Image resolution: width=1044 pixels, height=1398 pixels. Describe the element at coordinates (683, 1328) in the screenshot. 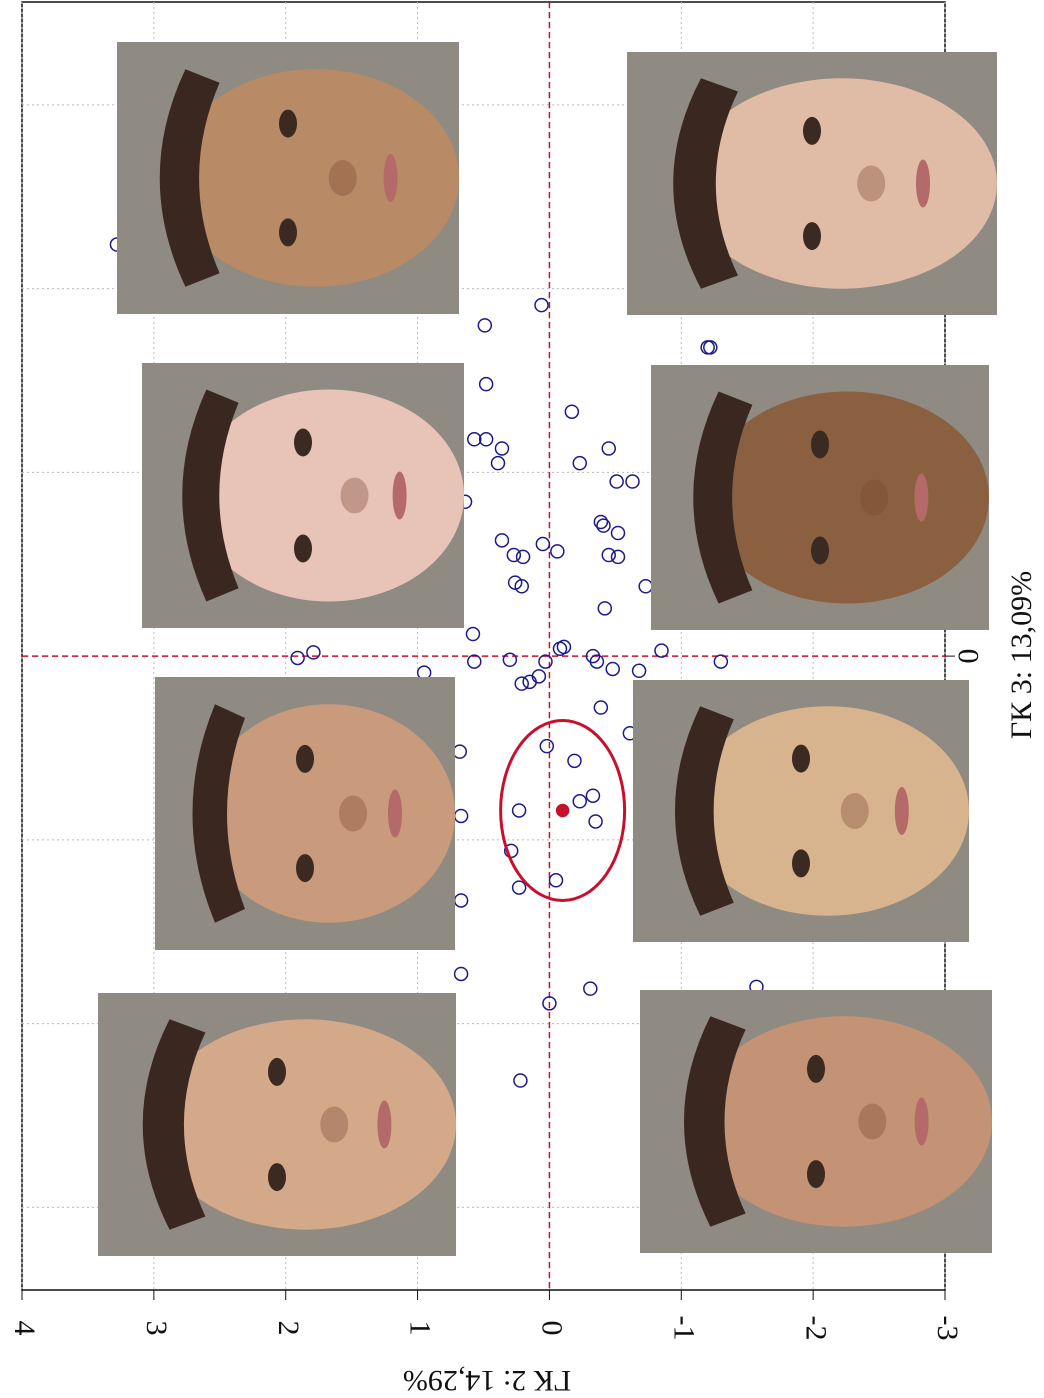

I see `x-tick-label: -1` at that location.